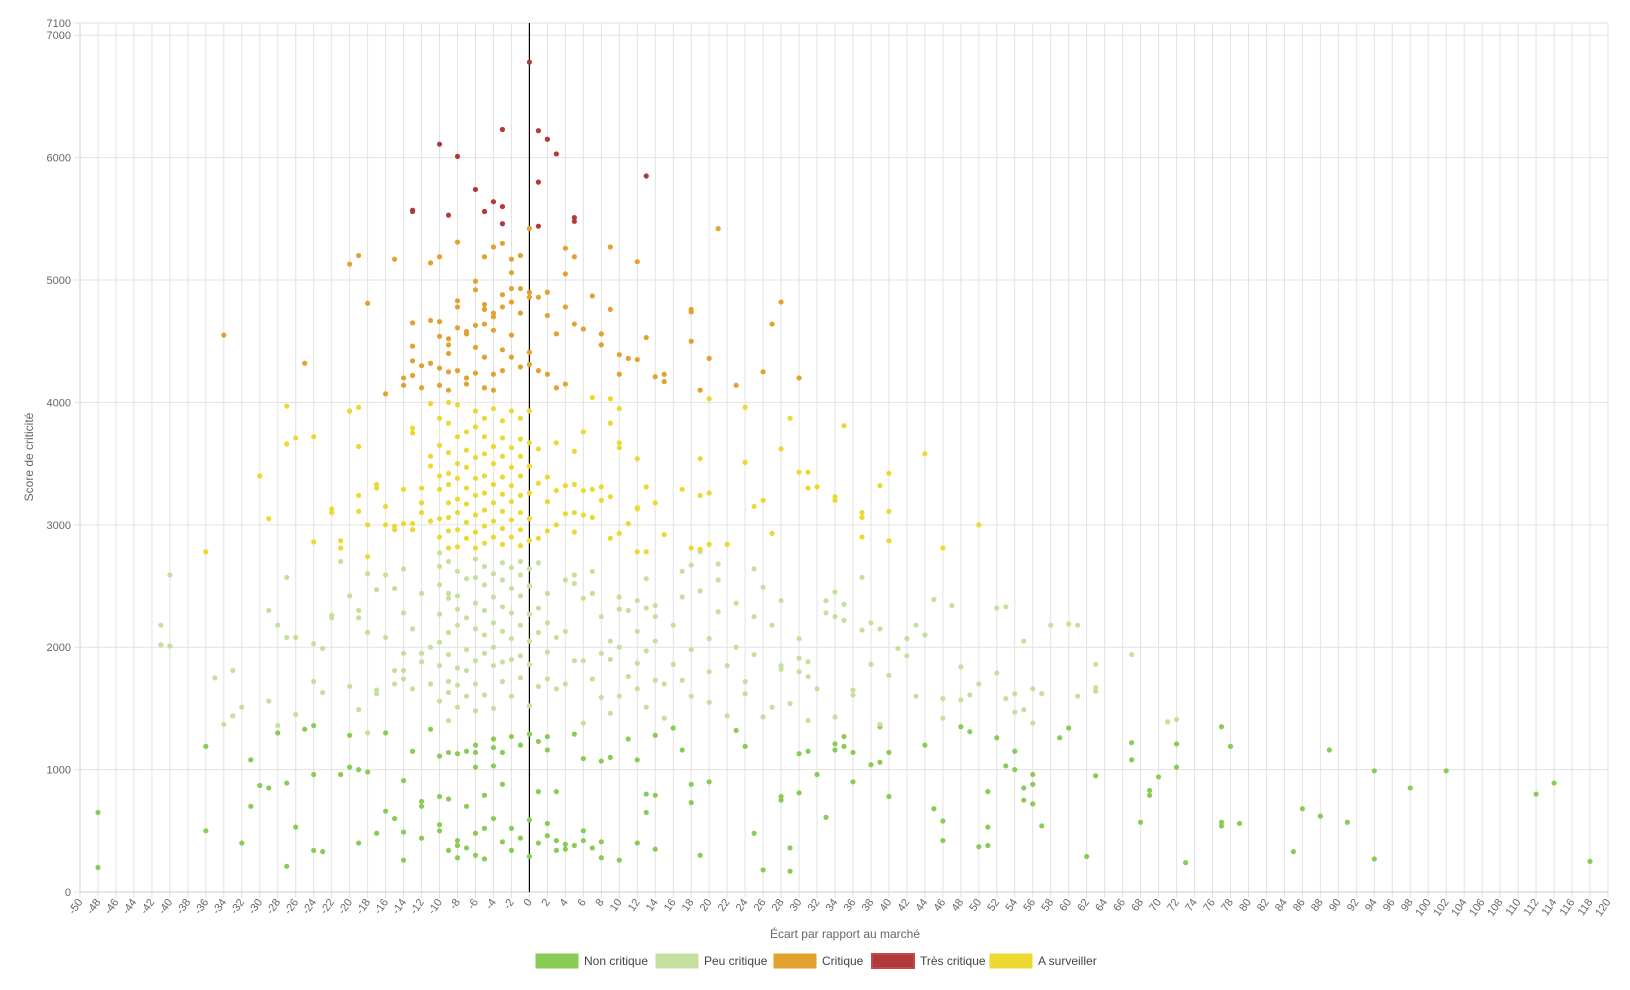 Image resolution: width=1630 pixels, height=990 pixels. I want to click on x-tick-label: 80, so click(1245, 905).